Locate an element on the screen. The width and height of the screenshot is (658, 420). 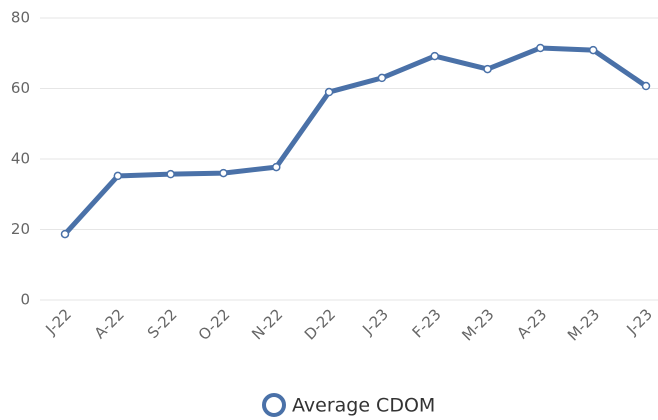
x-tick-label: D-22 is located at coordinates (320, 324).